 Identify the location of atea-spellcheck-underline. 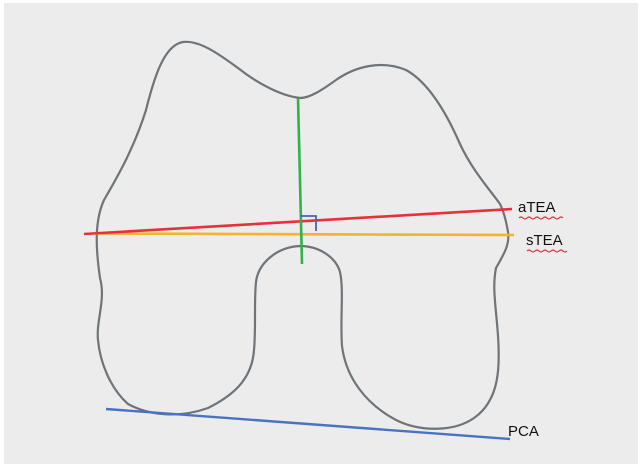
(541, 218).